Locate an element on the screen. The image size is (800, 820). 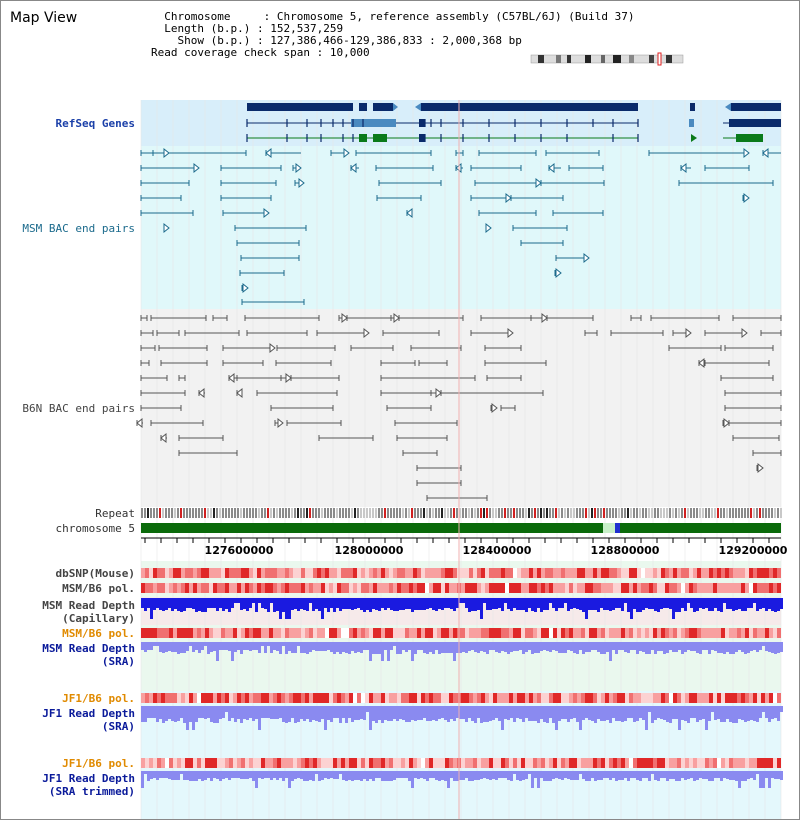
jf1-b6-pol-label: JF1/B6 pol. is located at coordinates (98, 698).